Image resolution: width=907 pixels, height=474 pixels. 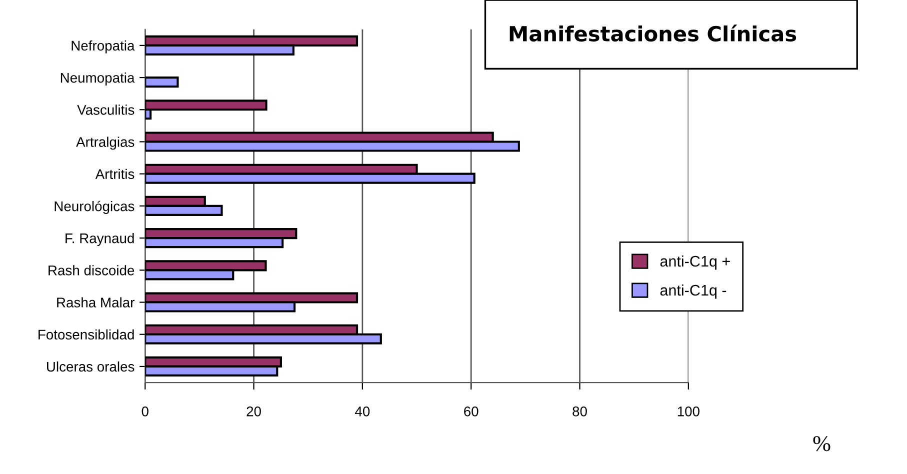 What do you see at coordinates (90, 366) in the screenshot?
I see `y-tick-label: Ulceras orales` at bounding box center [90, 366].